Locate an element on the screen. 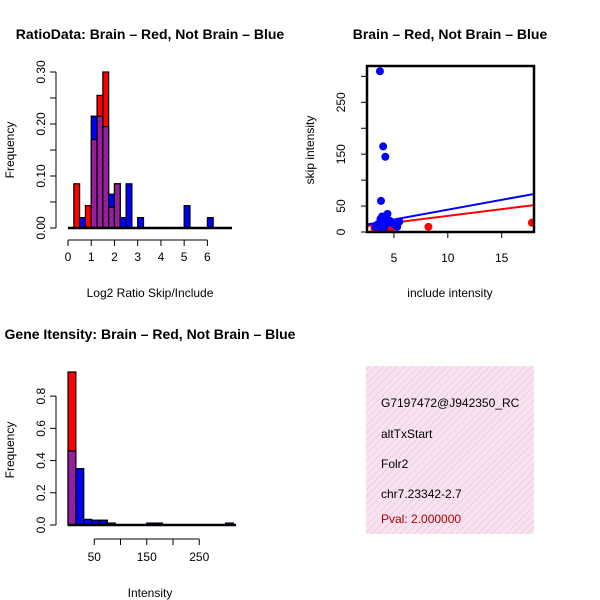 The image size is (600, 600). gene-y-tick-label: 0.0 is located at coordinates (41, 524).